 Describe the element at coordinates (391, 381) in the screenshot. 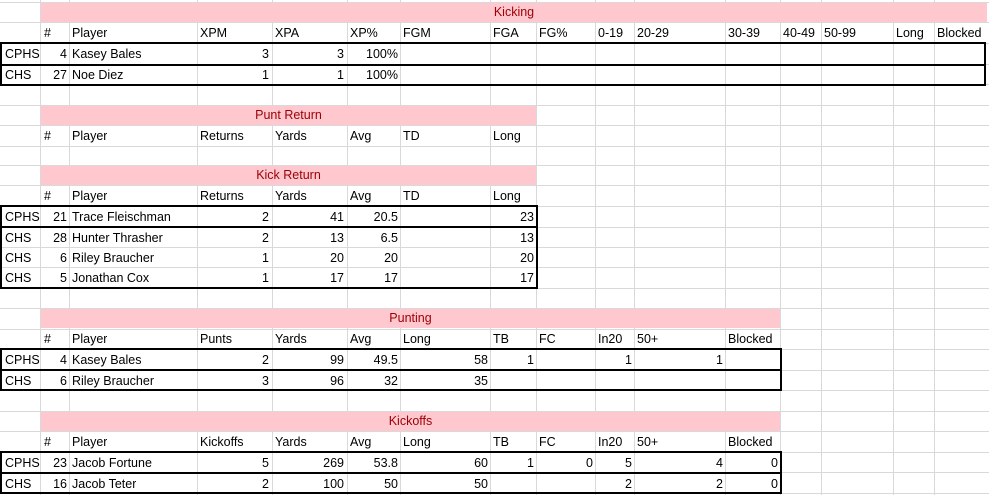

I see `avg-cell: 32` at that location.